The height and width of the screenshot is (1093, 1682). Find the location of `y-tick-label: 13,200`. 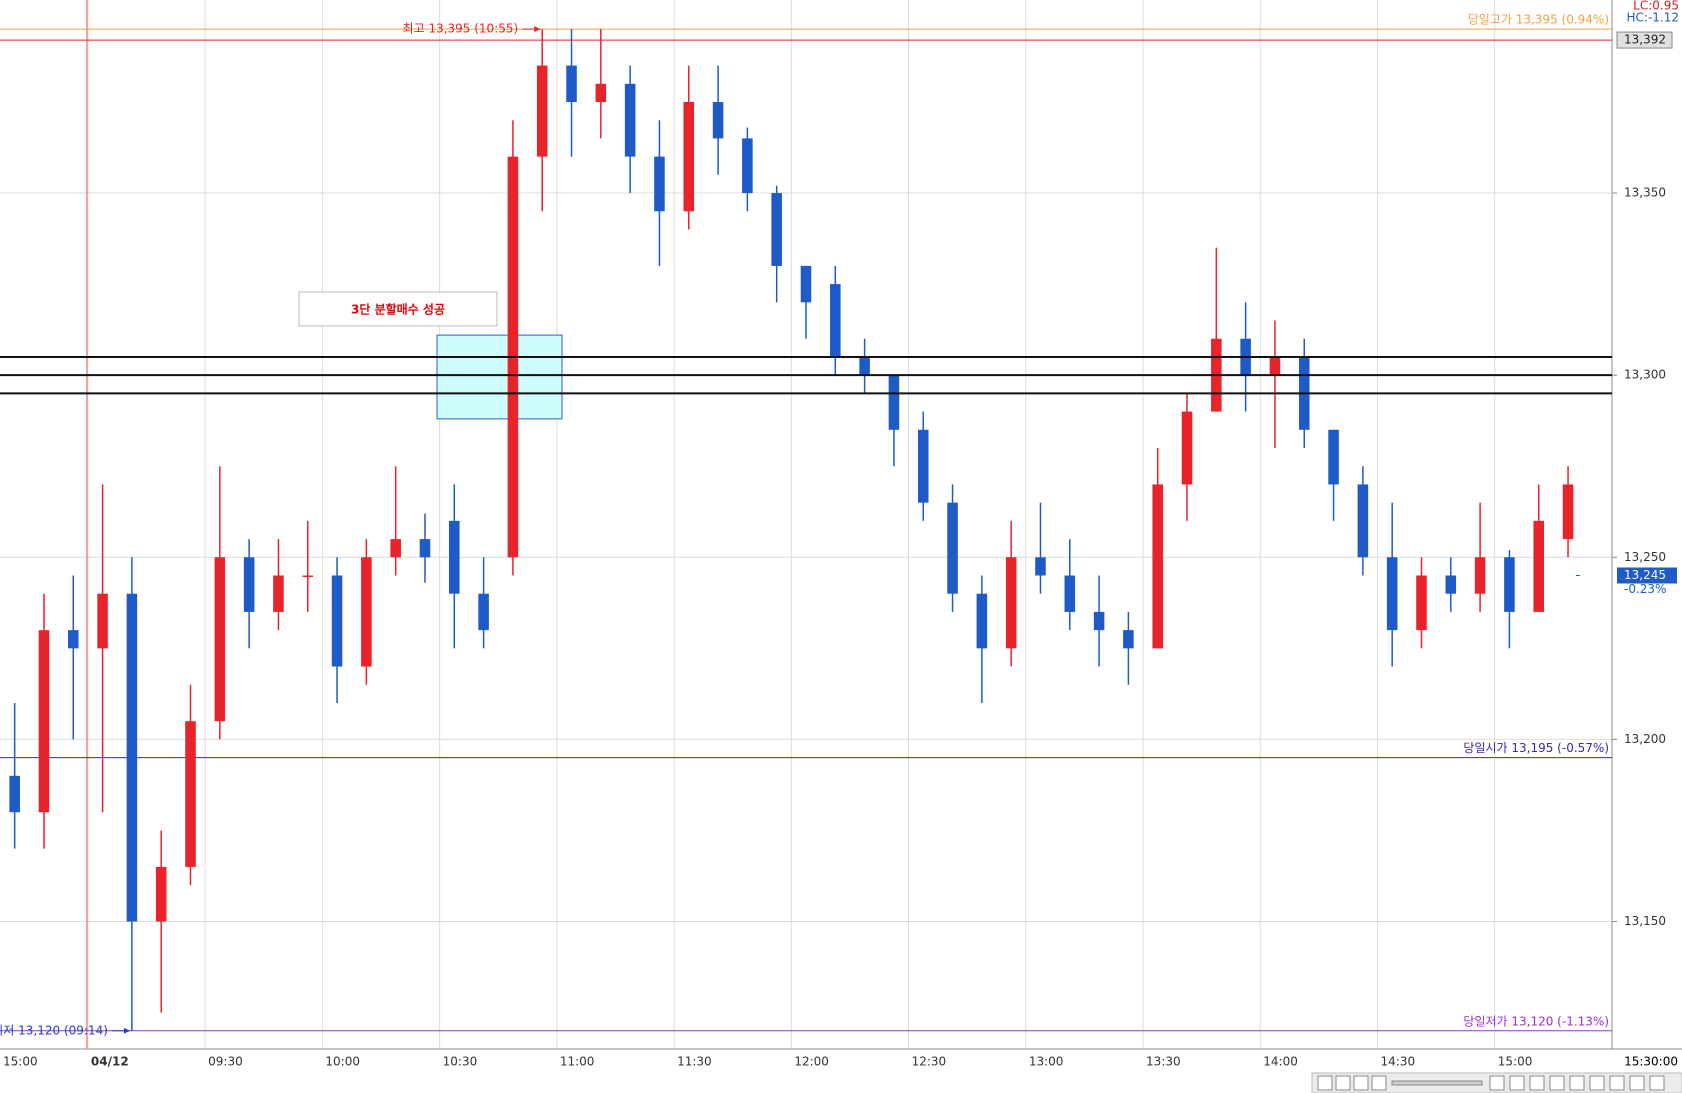

y-tick-label: 13,200 is located at coordinates (1645, 739).